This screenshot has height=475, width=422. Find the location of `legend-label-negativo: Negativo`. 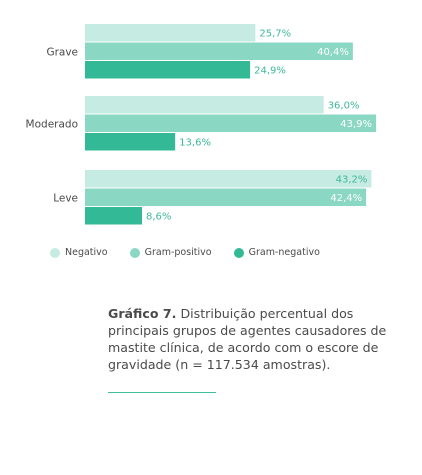

legend-label-negativo: Negativo is located at coordinates (86, 252).